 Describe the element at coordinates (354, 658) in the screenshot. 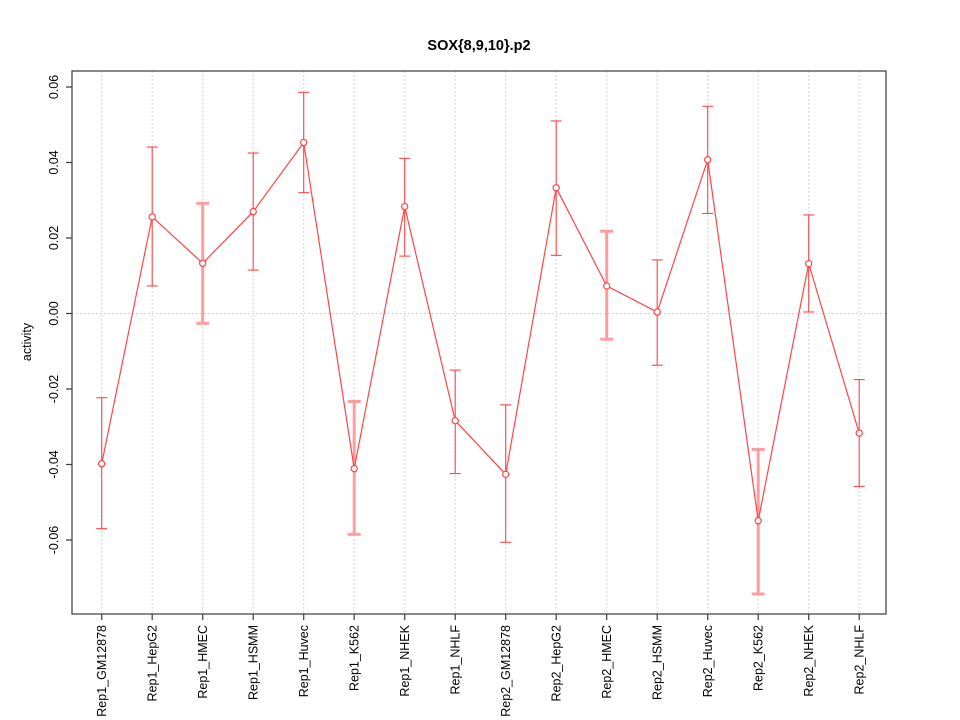

I see `x-tick-label: Rep1_K562` at that location.